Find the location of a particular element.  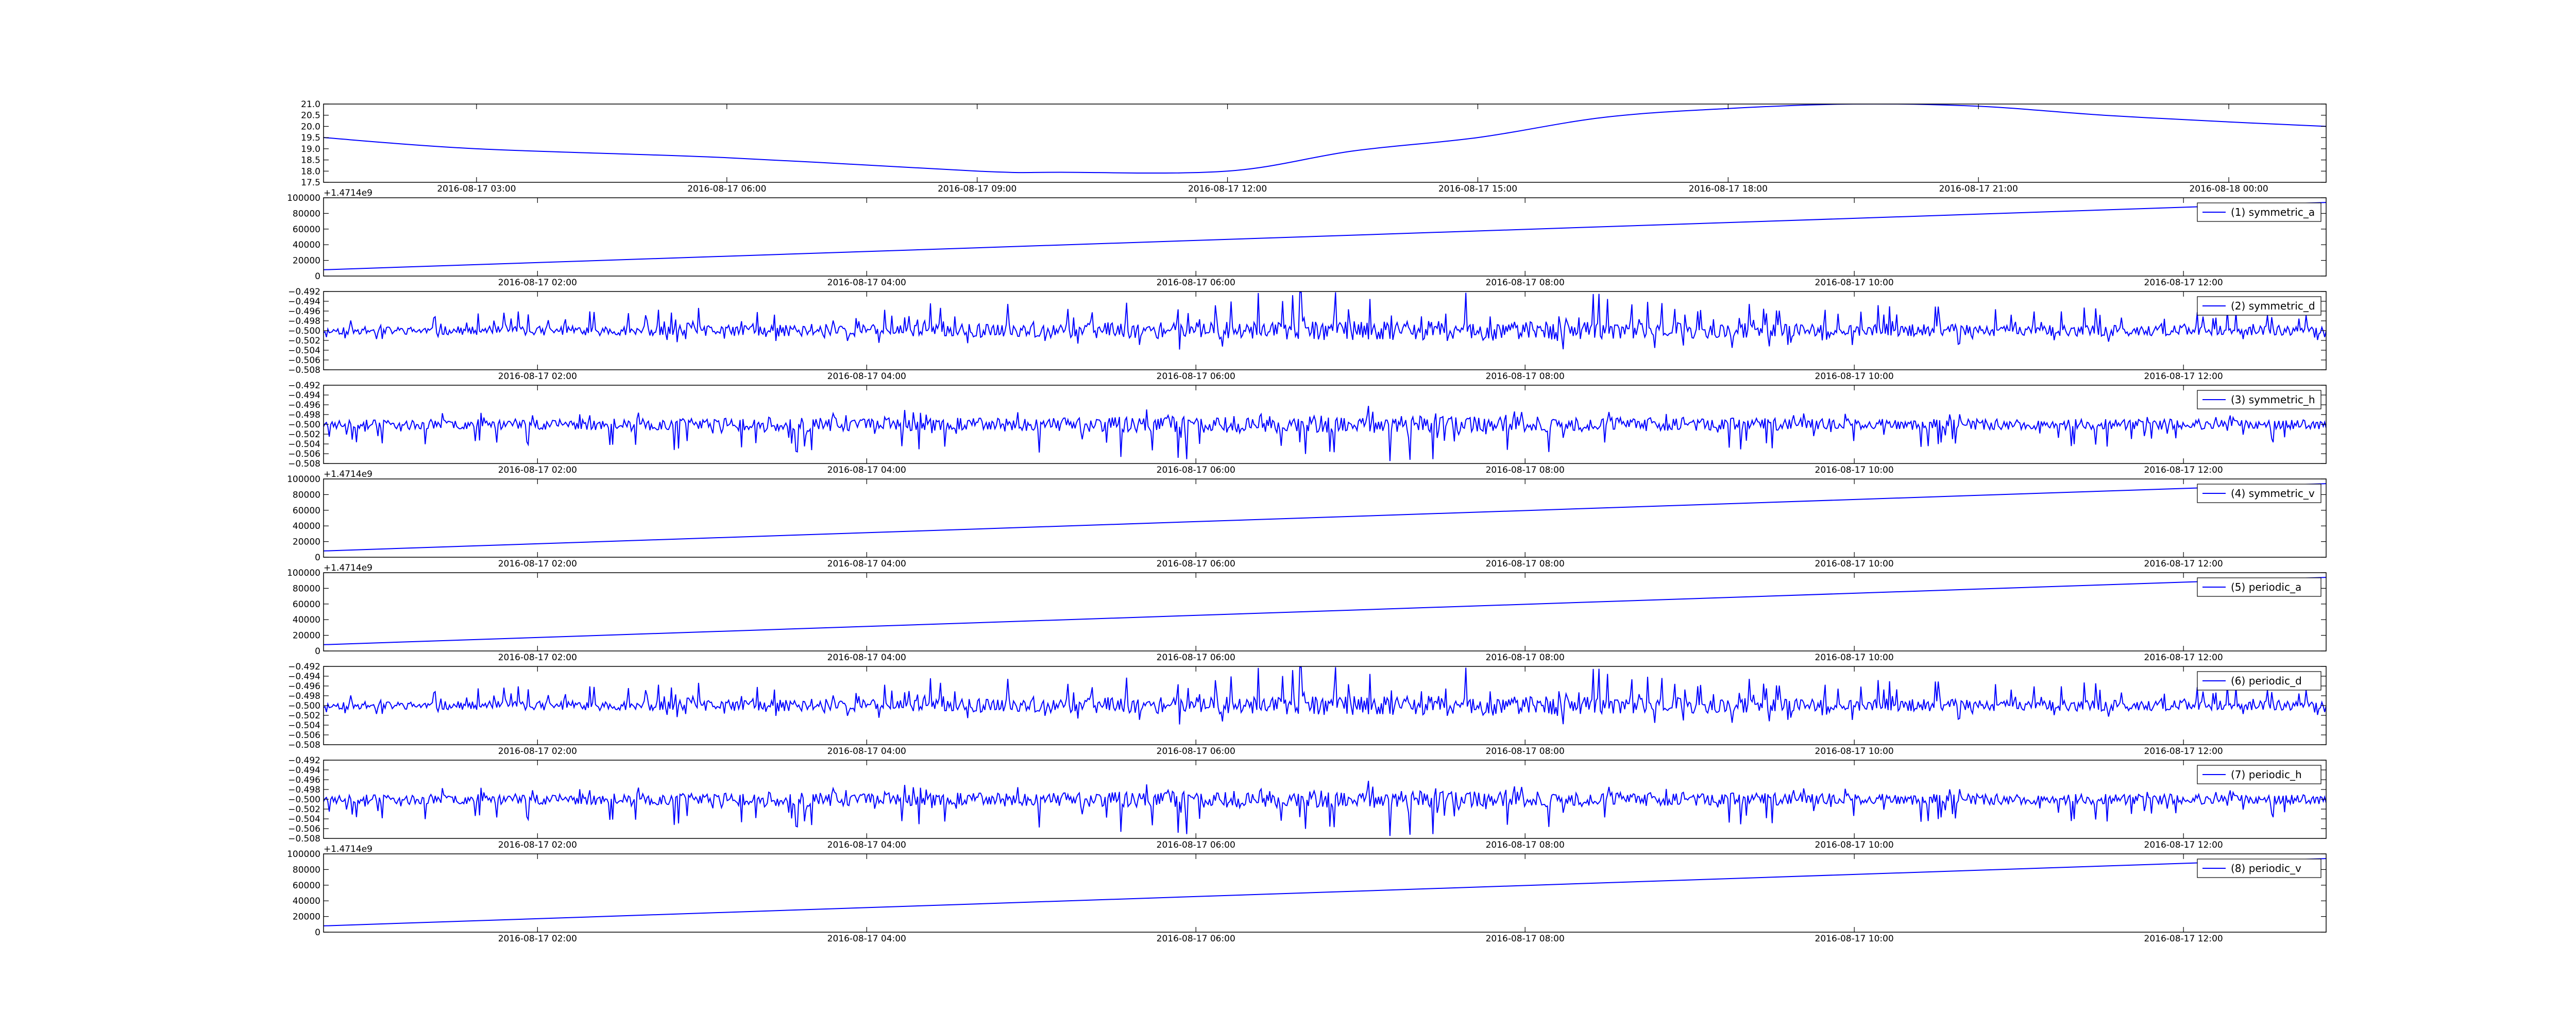

legend-label: (5) periodic_a is located at coordinates (2266, 587).